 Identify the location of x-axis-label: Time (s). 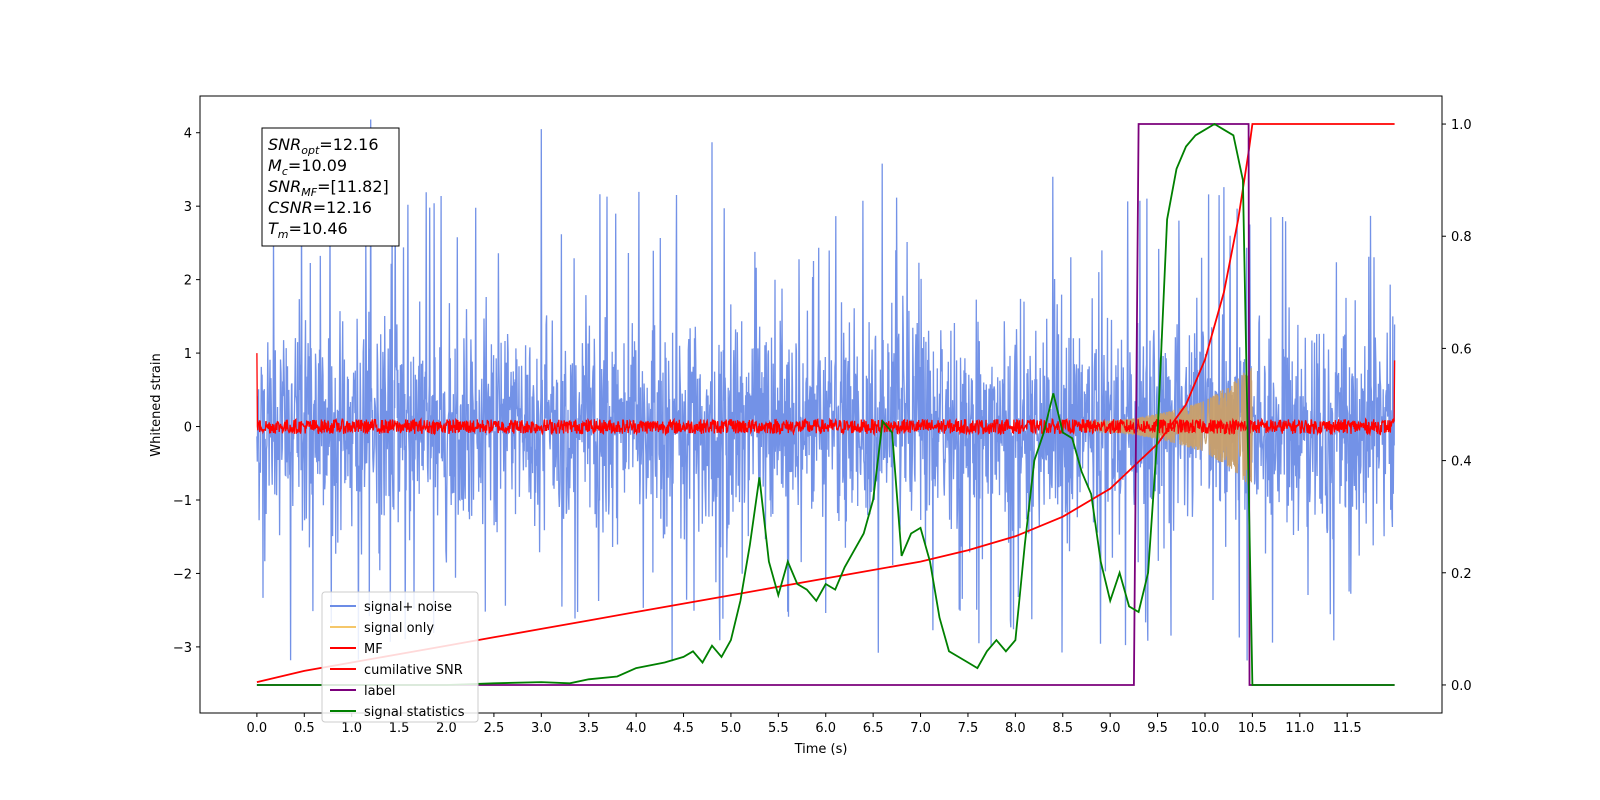
(821, 749).